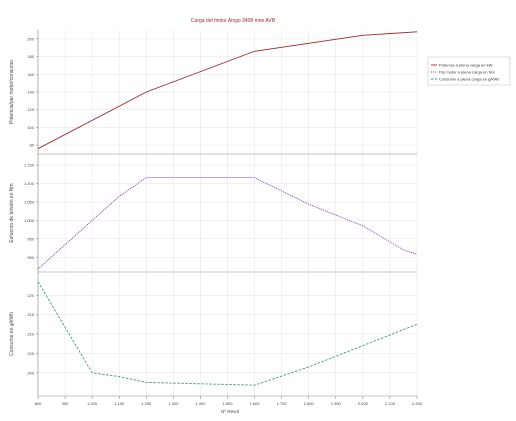  I want to click on y-tick-label: 1.050, so click(29, 201).